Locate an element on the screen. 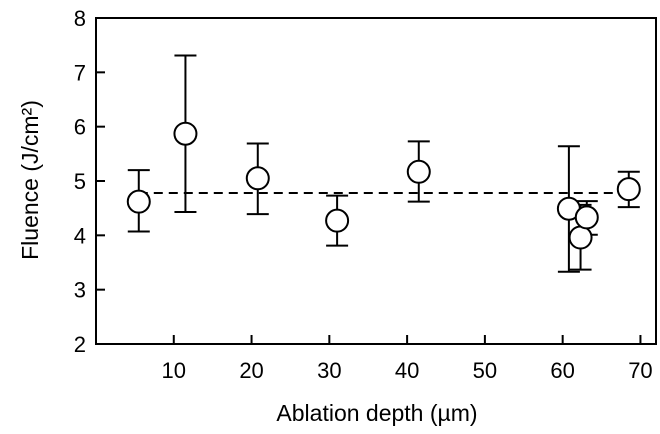 Image resolution: width=660 pixels, height=434 pixels. y-tick-label: 8 is located at coordinates (80, 18).